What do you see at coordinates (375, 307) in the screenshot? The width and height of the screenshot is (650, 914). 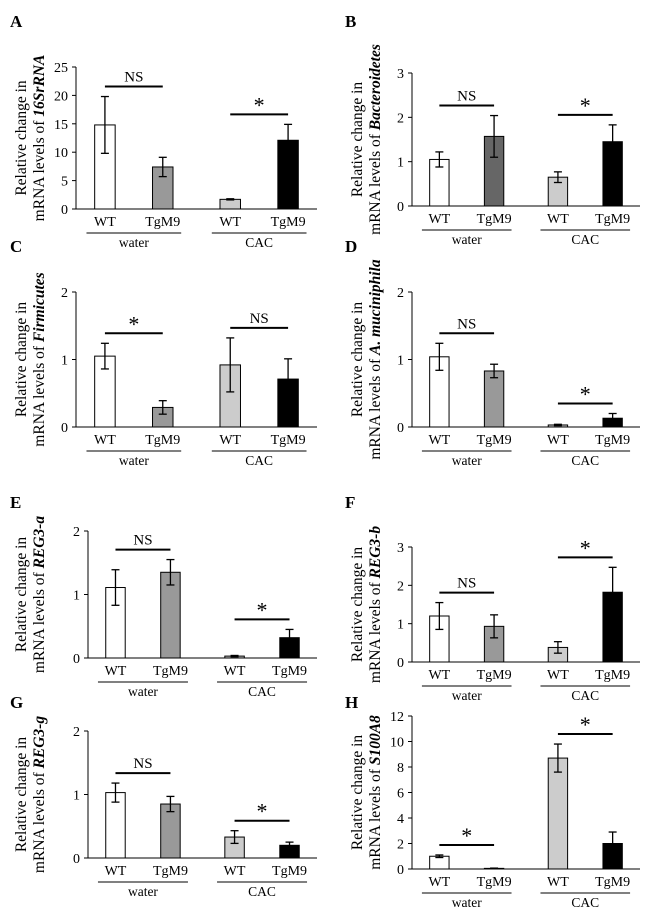 I see `gene-name: A. muciniphila` at bounding box center [375, 307].